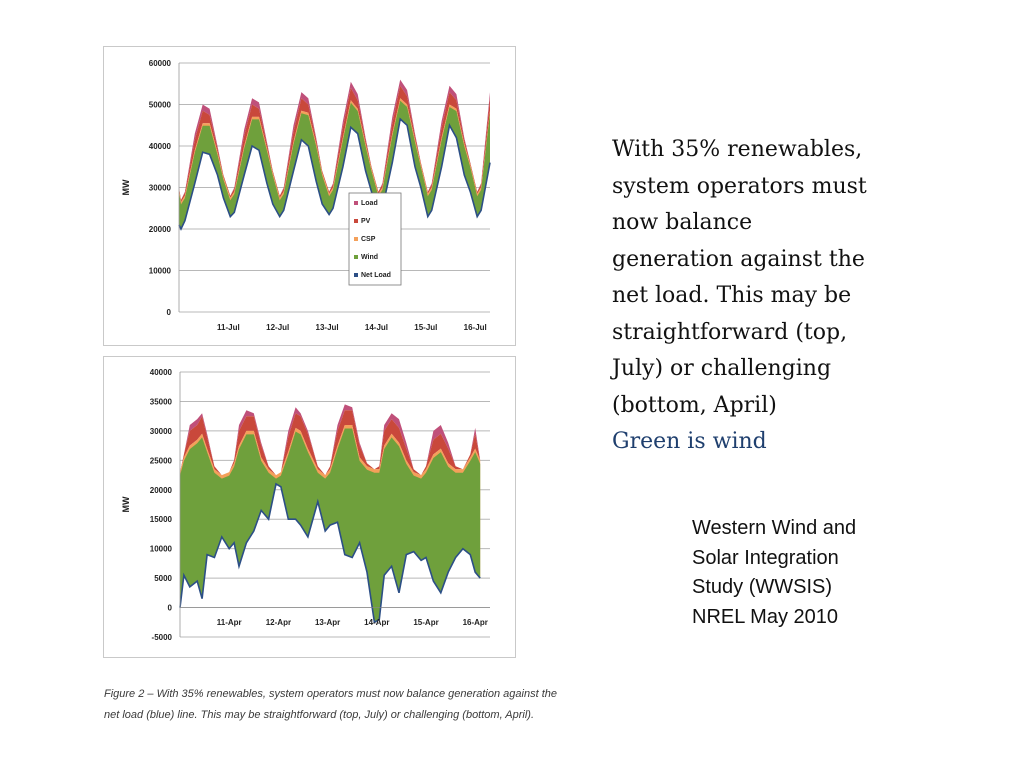 The image size is (1024, 768). Describe the element at coordinates (160, 229) in the screenshot. I see `chart-july-y-tick-label: 20000` at that location.